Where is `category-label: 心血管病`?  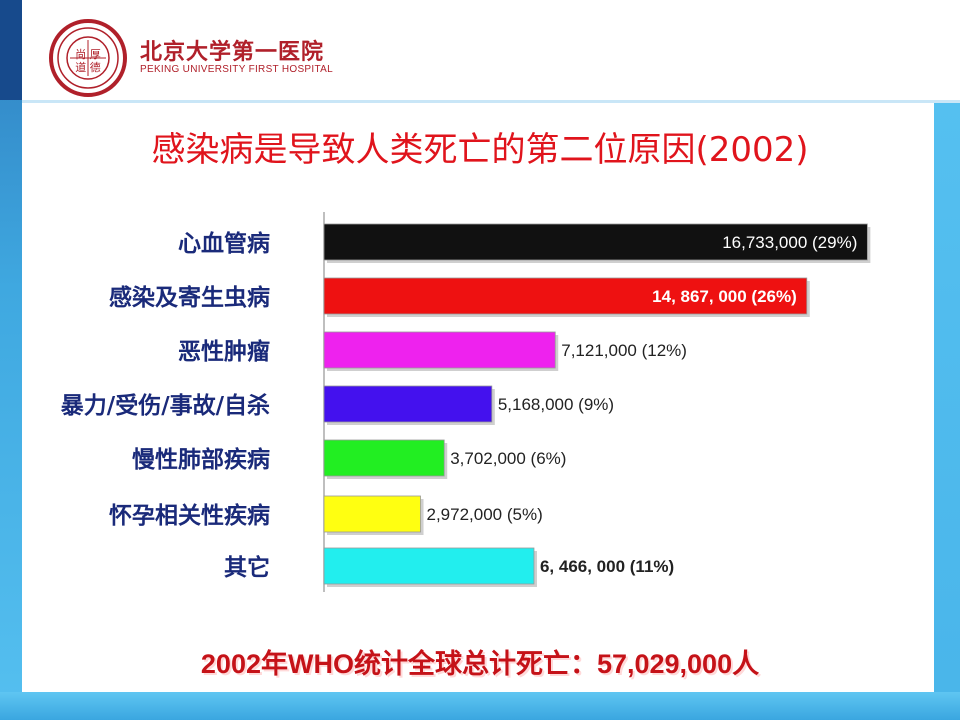
category-label: 心血管病 is located at coordinates (224, 243).